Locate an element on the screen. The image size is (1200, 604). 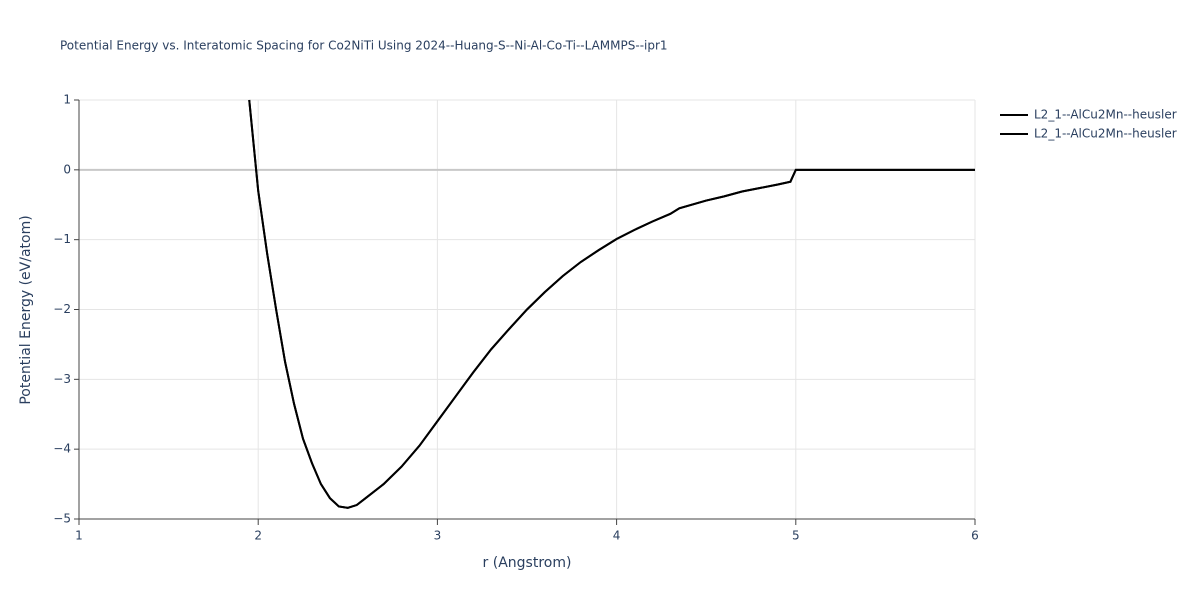
x-tick-label: 3 is located at coordinates (438, 536).